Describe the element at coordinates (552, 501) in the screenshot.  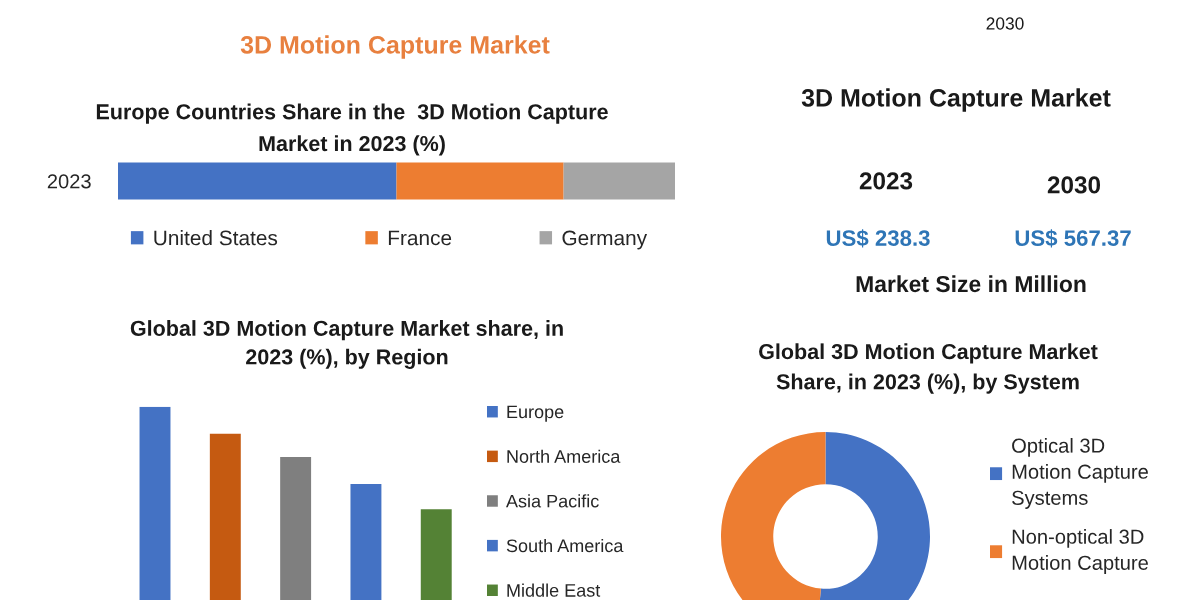
I see `legend-label: Asia Pacific` at that location.